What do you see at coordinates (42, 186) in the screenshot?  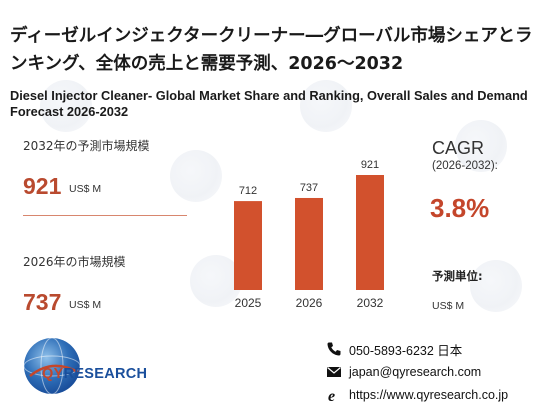 I see `forecast-size-value: 921` at bounding box center [42, 186].